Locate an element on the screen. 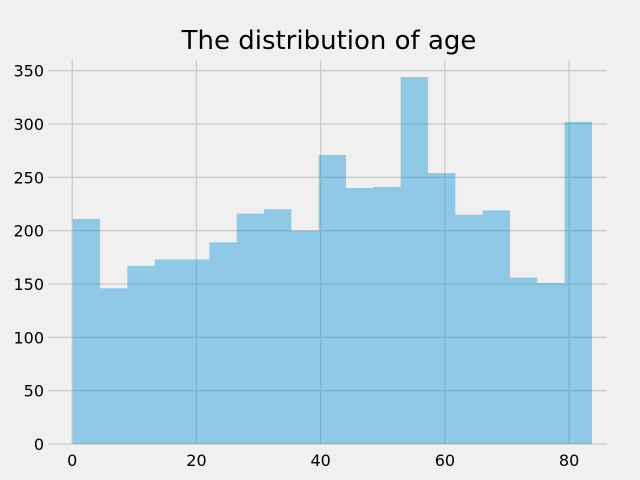  x-tick-label: 60 is located at coordinates (445, 460).